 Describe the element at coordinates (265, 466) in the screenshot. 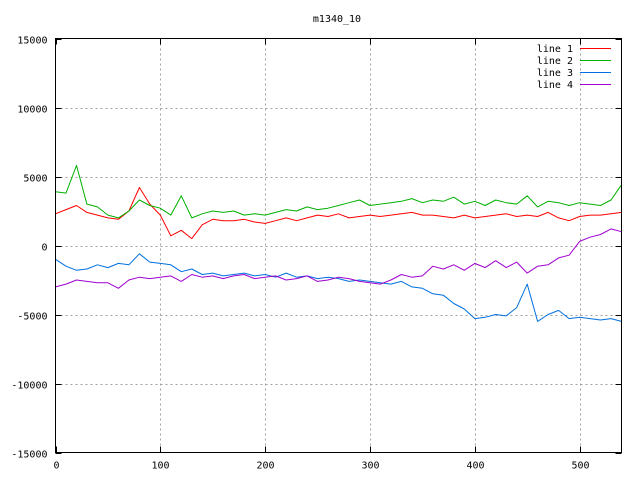

I see `x-tick-label: 200` at that location.